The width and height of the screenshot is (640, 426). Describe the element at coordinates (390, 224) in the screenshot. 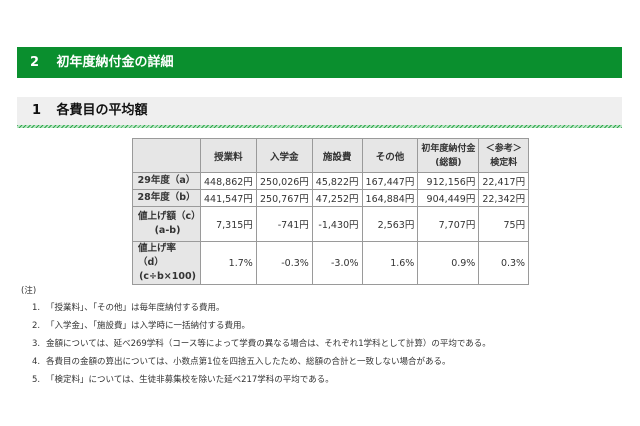

I see `cell-other: 2,563円` at that location.